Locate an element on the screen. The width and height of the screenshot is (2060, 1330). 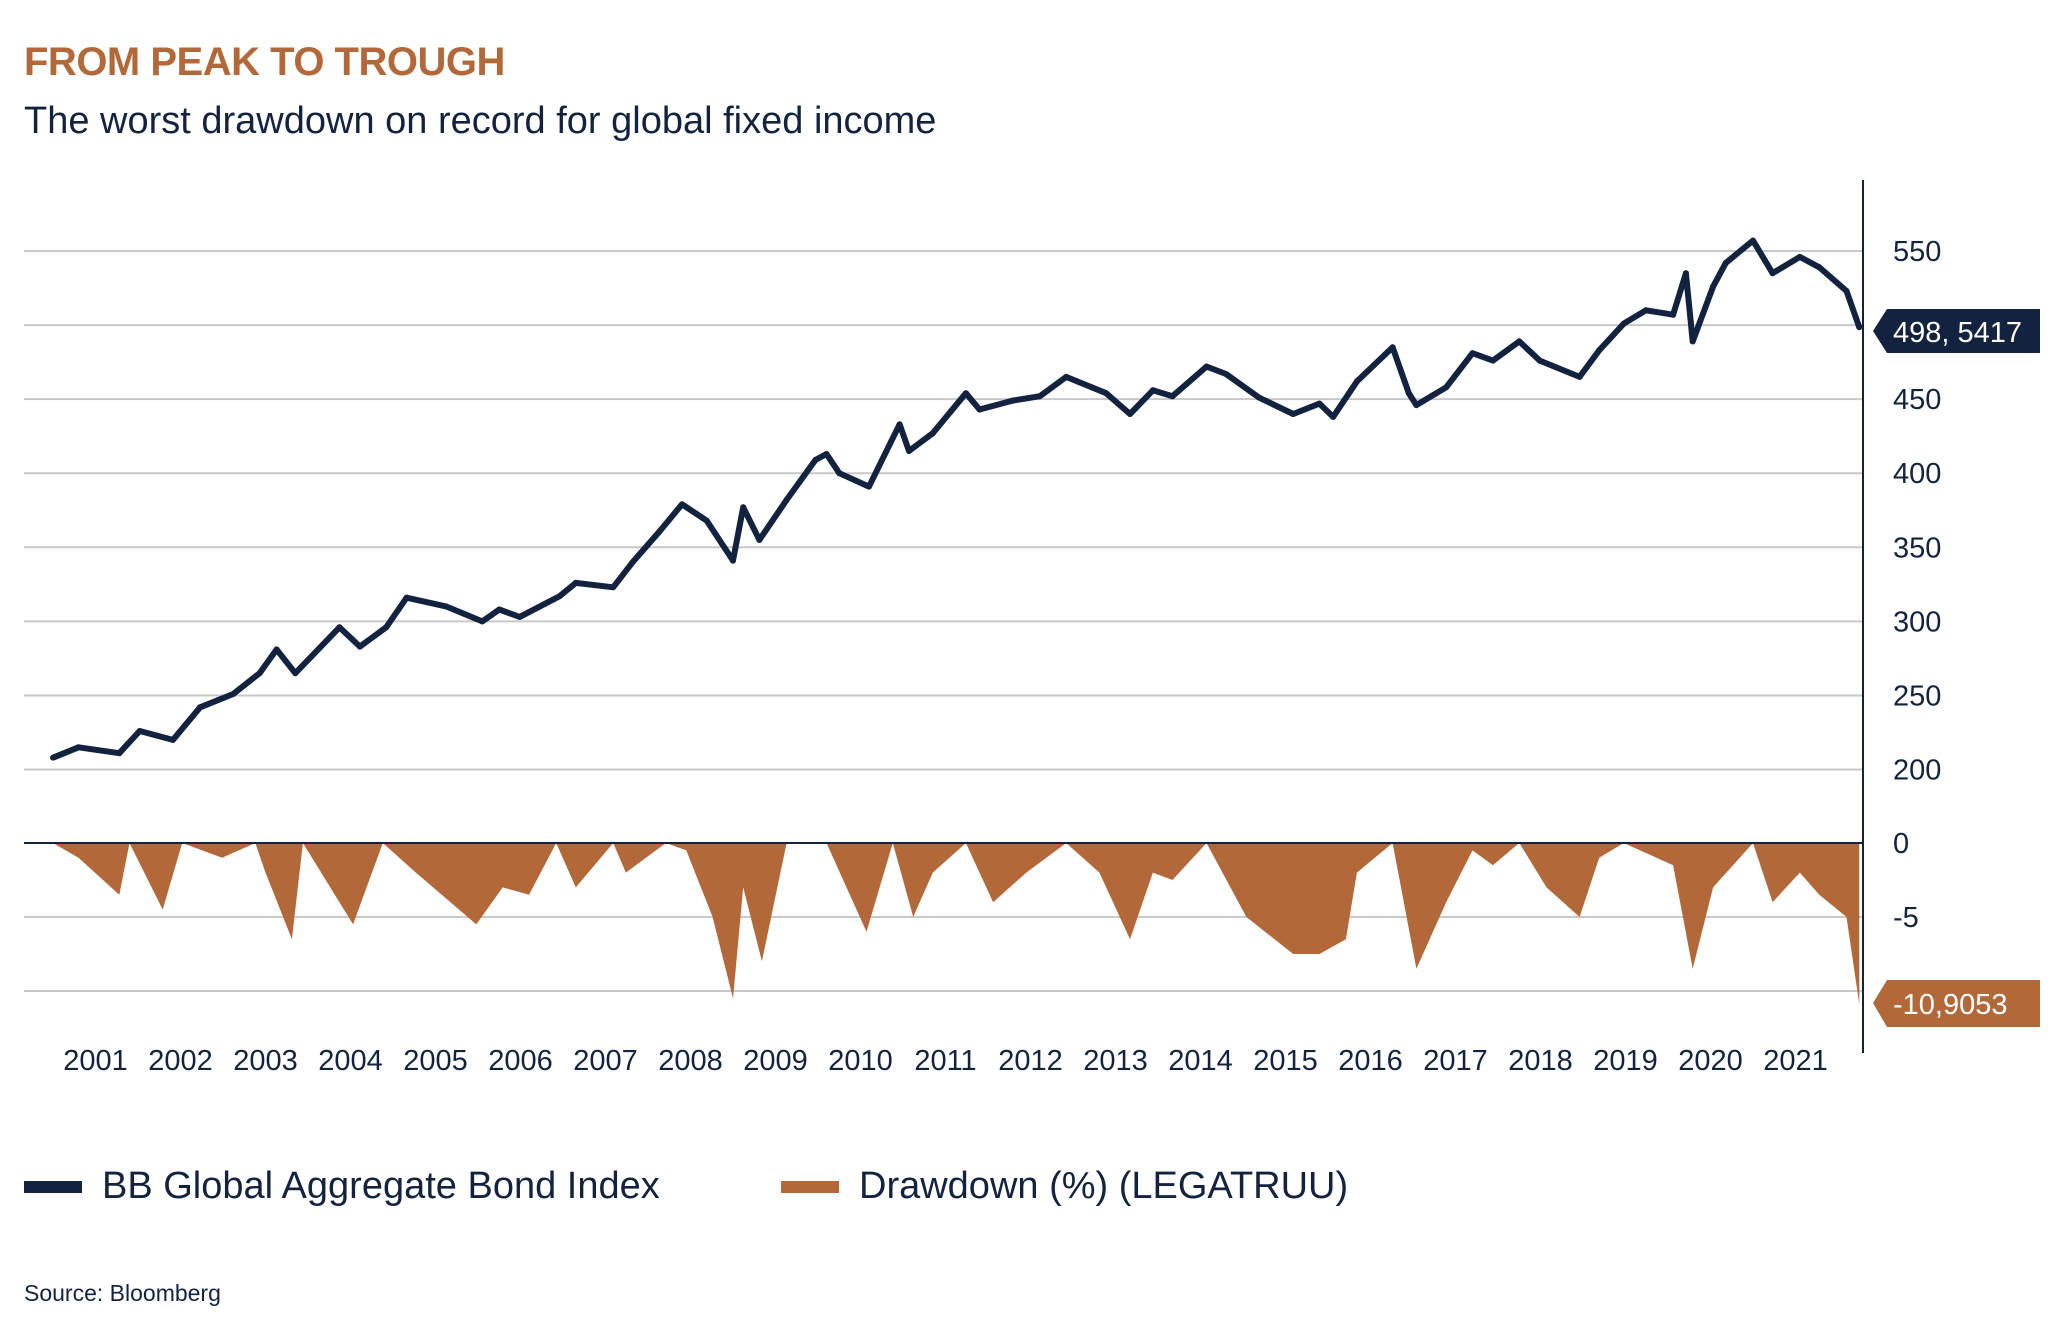
x-tick-label: 2001 is located at coordinates (95, 1061).